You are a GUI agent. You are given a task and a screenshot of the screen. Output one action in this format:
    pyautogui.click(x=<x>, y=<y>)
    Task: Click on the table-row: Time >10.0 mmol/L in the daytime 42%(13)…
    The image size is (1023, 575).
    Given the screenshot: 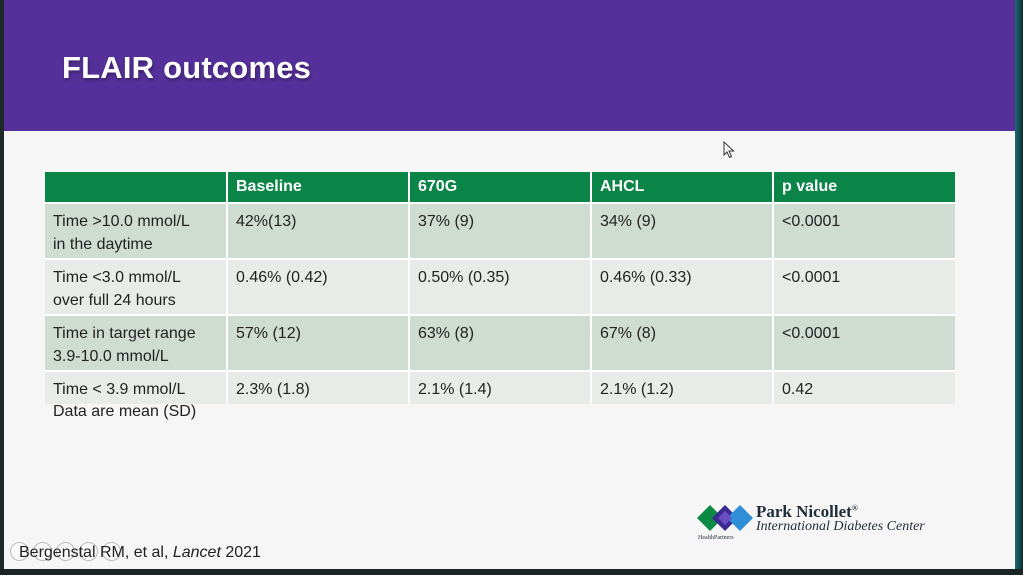 What is the action you would take?
    pyautogui.click(x=500, y=230)
    